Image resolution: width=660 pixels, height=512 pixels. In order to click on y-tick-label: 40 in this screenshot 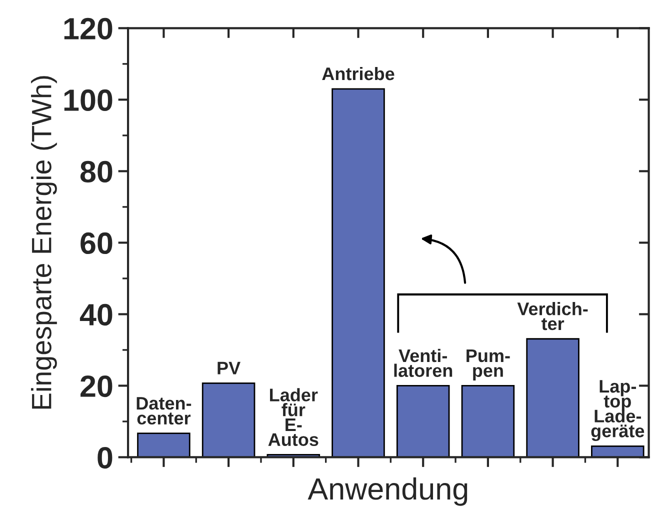, I will do `click(96, 315)`.